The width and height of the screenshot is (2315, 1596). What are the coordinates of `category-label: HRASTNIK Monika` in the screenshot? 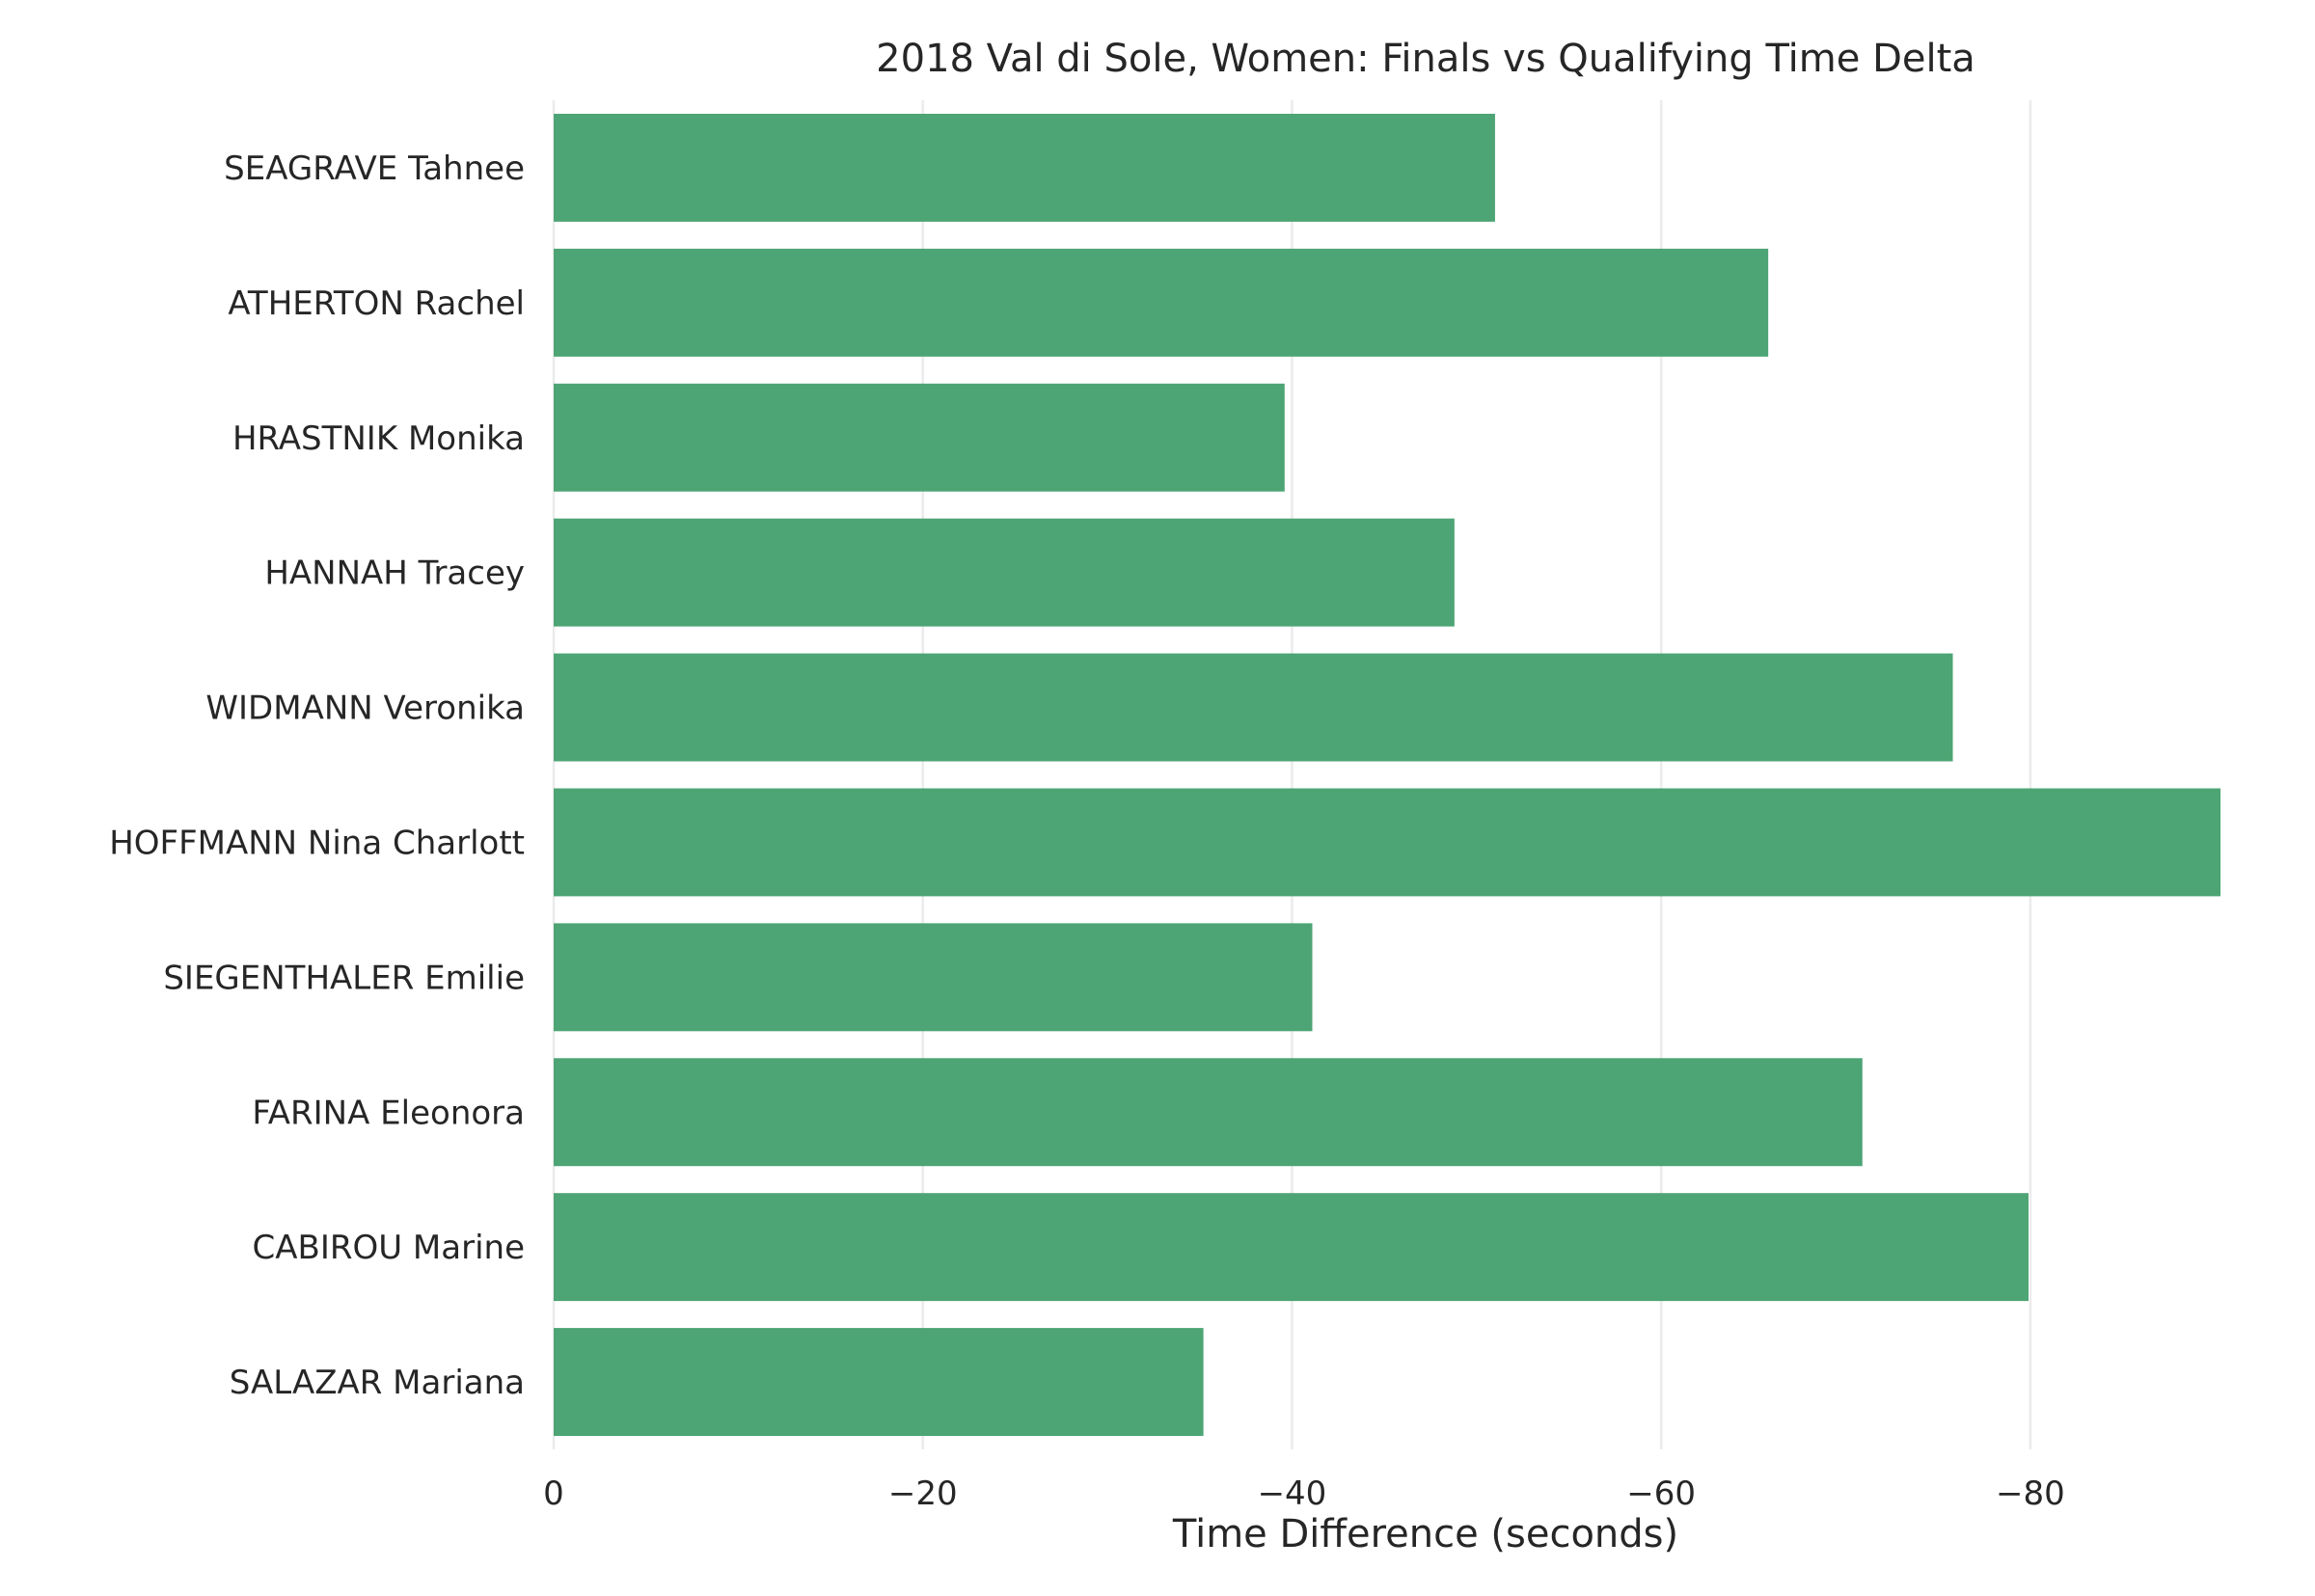 It's located at (379, 438).